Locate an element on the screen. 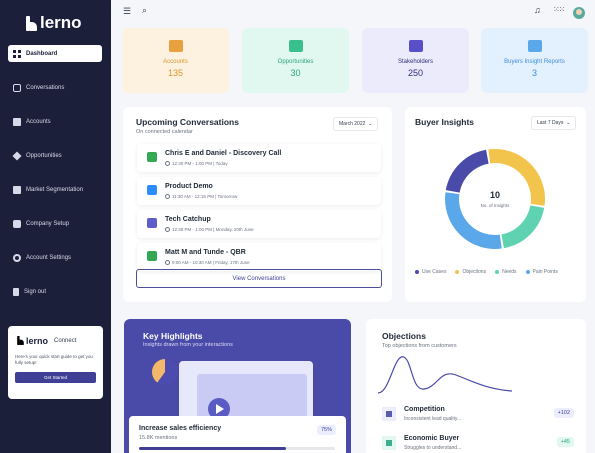  conversation-time-text: 12:30 PM - 1:00 PM | Today is located at coordinates (200, 163).